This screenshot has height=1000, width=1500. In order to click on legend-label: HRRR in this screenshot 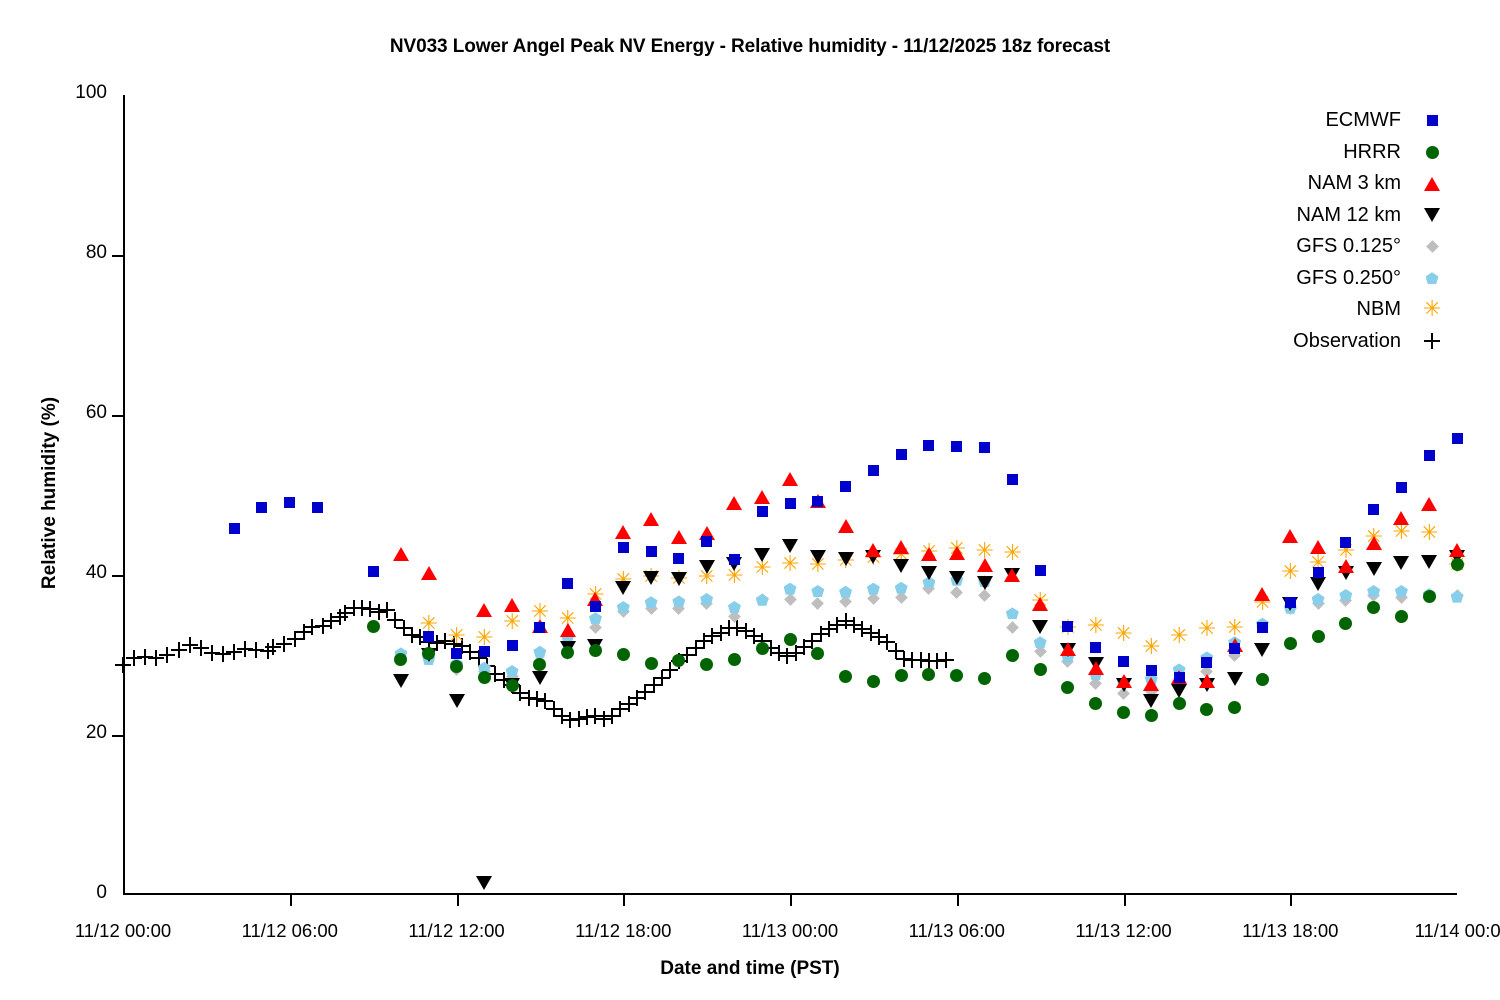, I will do `click(1372, 151)`.